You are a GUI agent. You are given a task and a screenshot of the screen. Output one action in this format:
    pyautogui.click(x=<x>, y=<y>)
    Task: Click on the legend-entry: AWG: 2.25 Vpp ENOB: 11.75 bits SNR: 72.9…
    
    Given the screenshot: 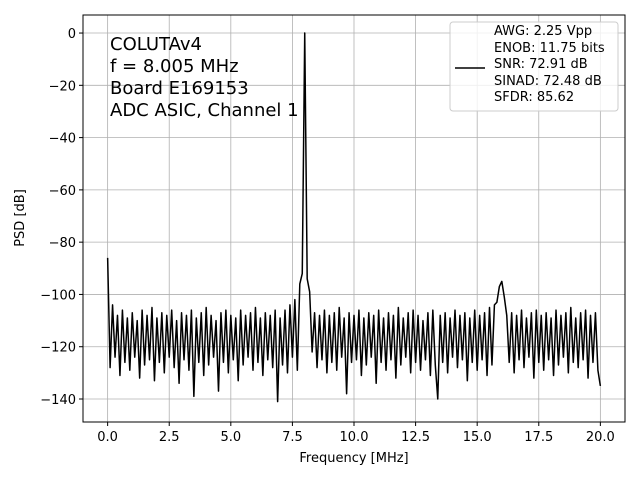 What is the action you would take?
    pyautogui.click(x=549, y=65)
    